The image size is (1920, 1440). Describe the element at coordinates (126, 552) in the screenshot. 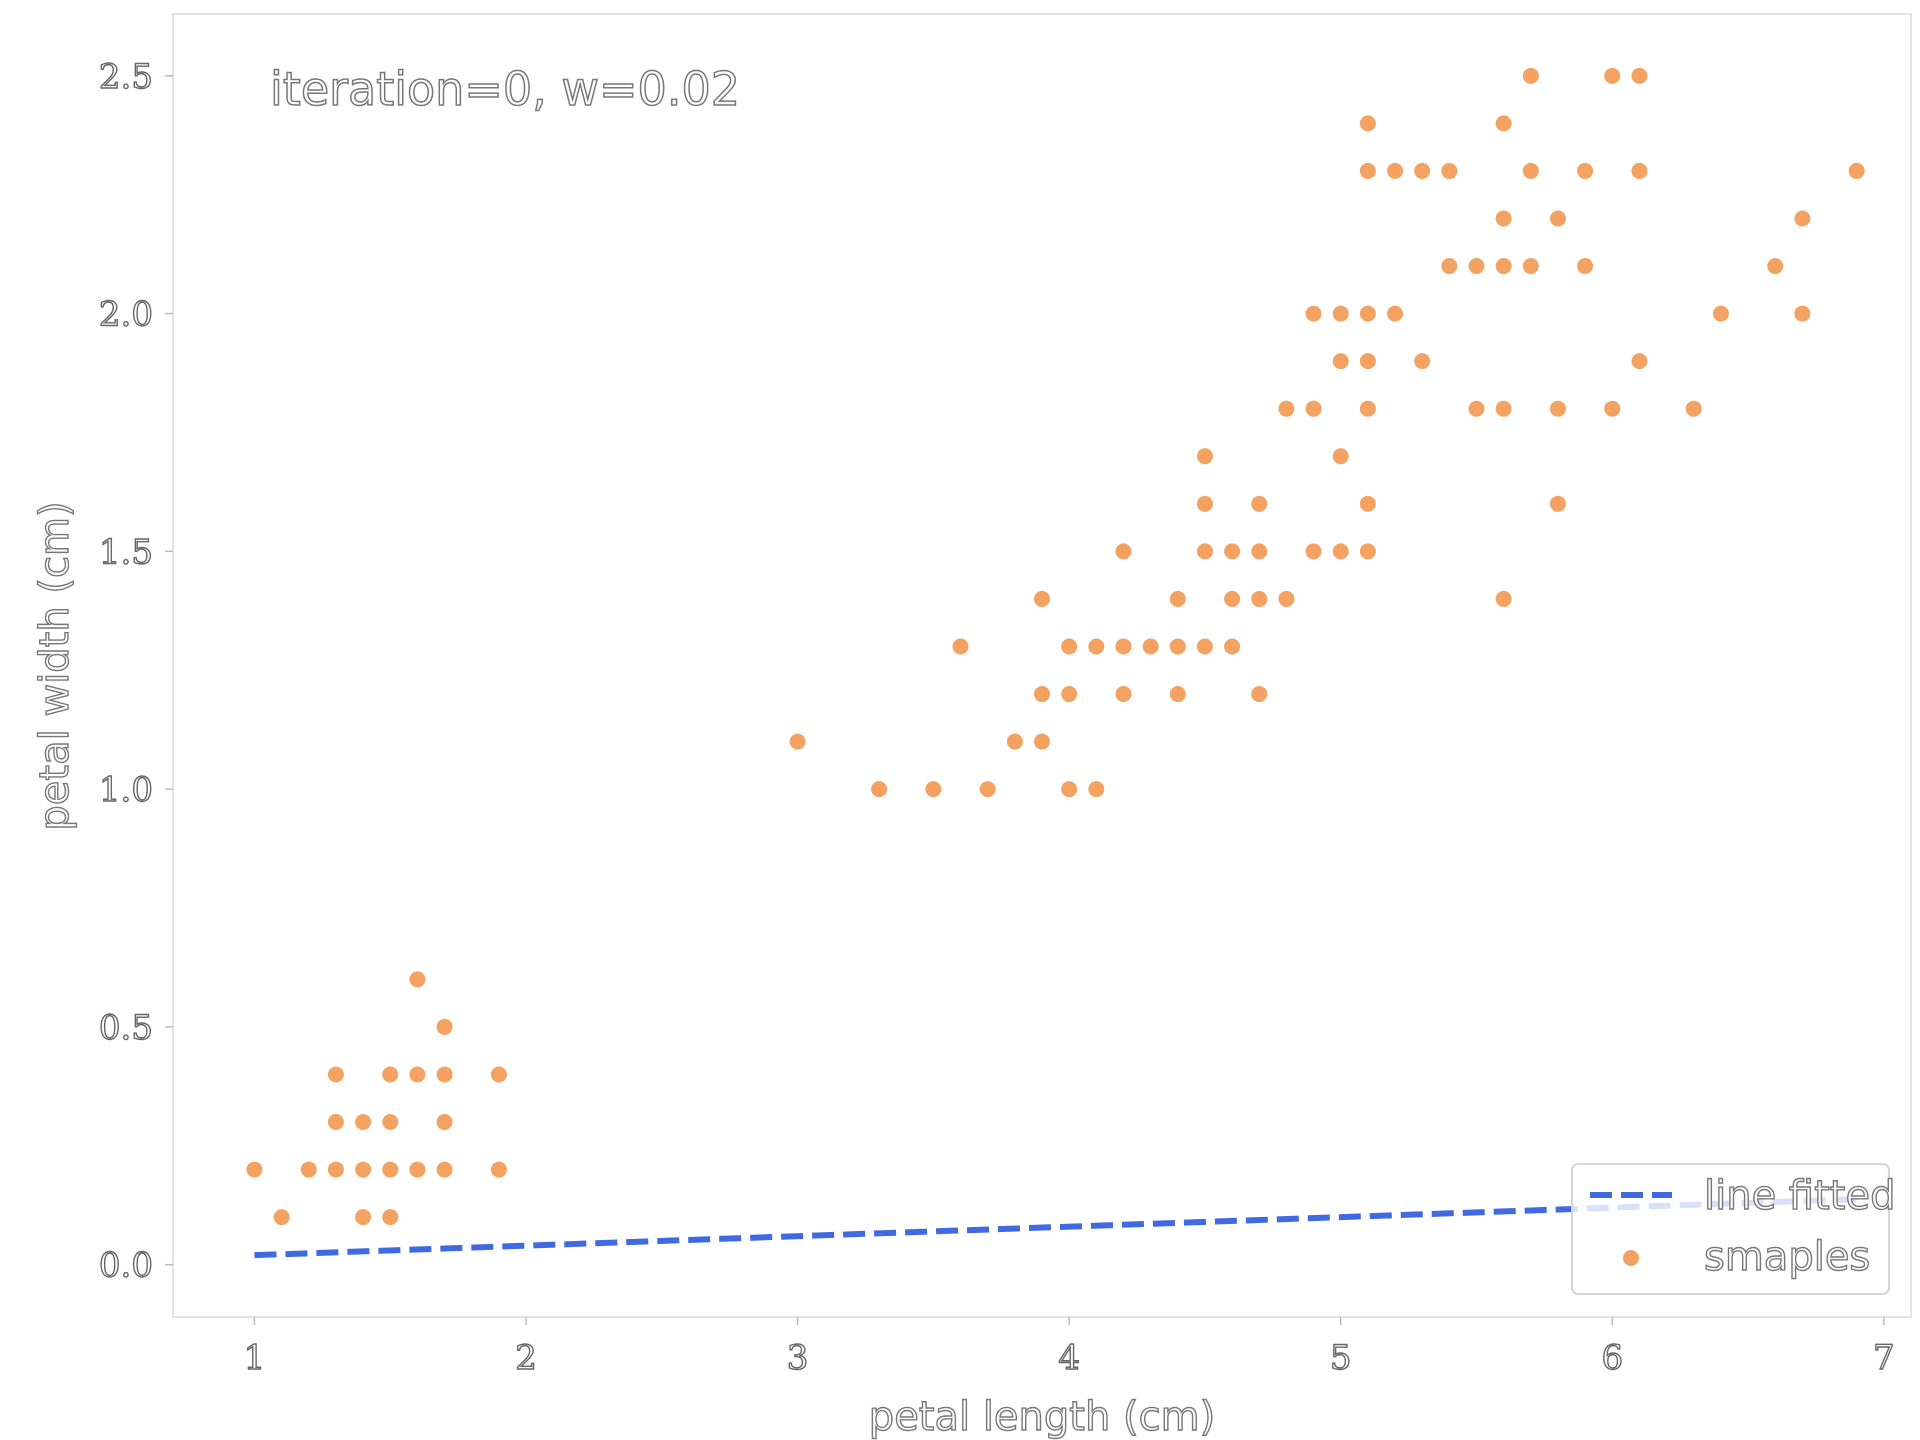

I see `y-tick-label: 1.5` at that location.